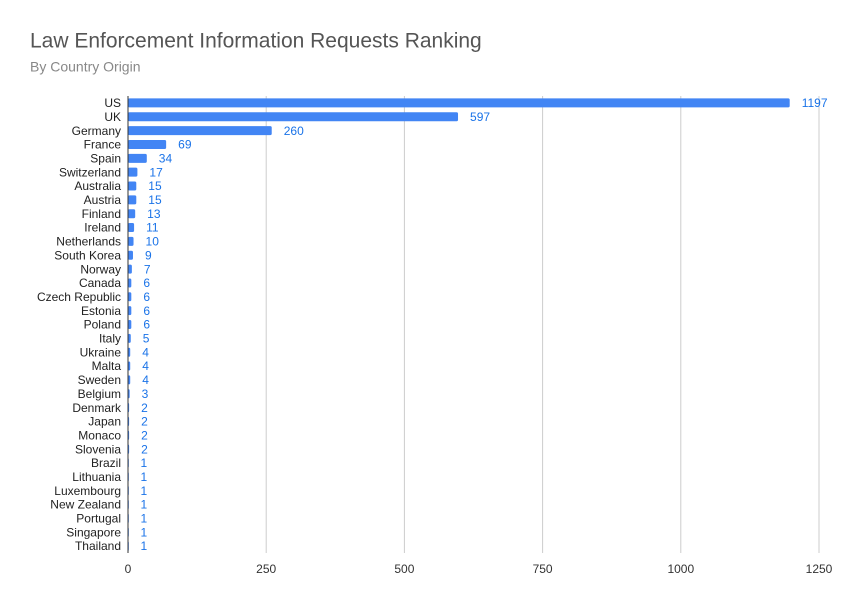 This screenshot has width=850, height=606. What do you see at coordinates (543, 569) in the screenshot?
I see `x-tick-label: 750` at bounding box center [543, 569].